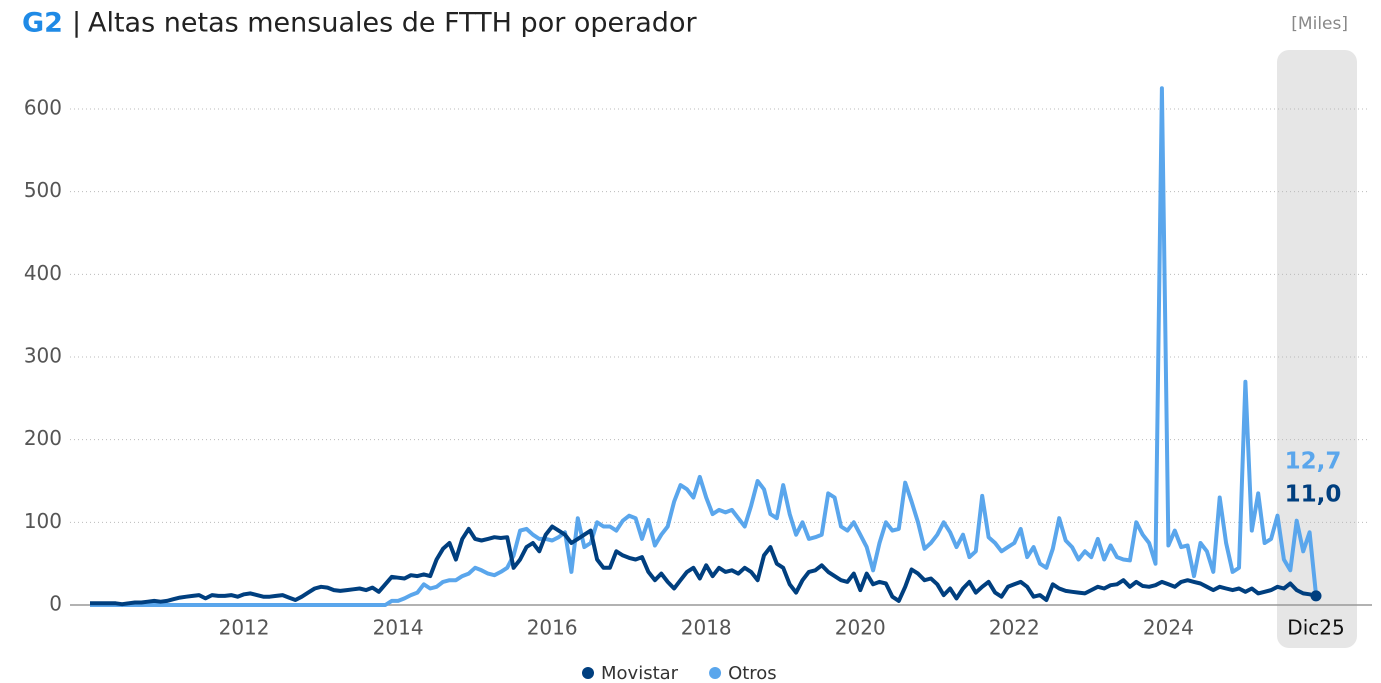  What do you see at coordinates (43, 273) in the screenshot?
I see `y-tick-label: 400` at bounding box center [43, 273].